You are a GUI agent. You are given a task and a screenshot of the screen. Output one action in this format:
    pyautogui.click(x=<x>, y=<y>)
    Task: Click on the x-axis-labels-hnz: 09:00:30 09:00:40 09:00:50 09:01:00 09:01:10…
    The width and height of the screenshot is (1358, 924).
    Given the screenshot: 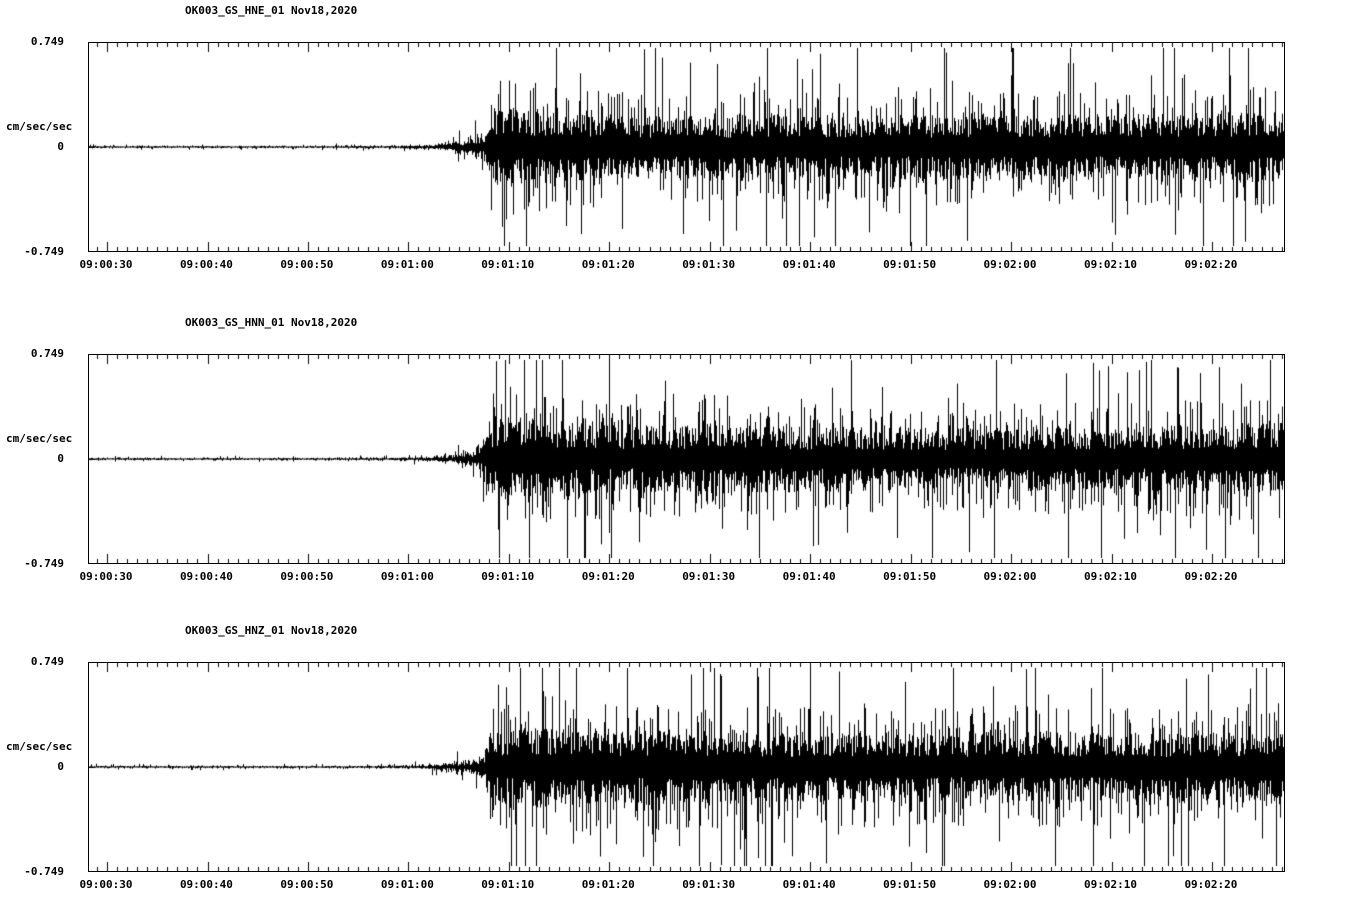 What is the action you would take?
    pyautogui.click(x=679, y=885)
    